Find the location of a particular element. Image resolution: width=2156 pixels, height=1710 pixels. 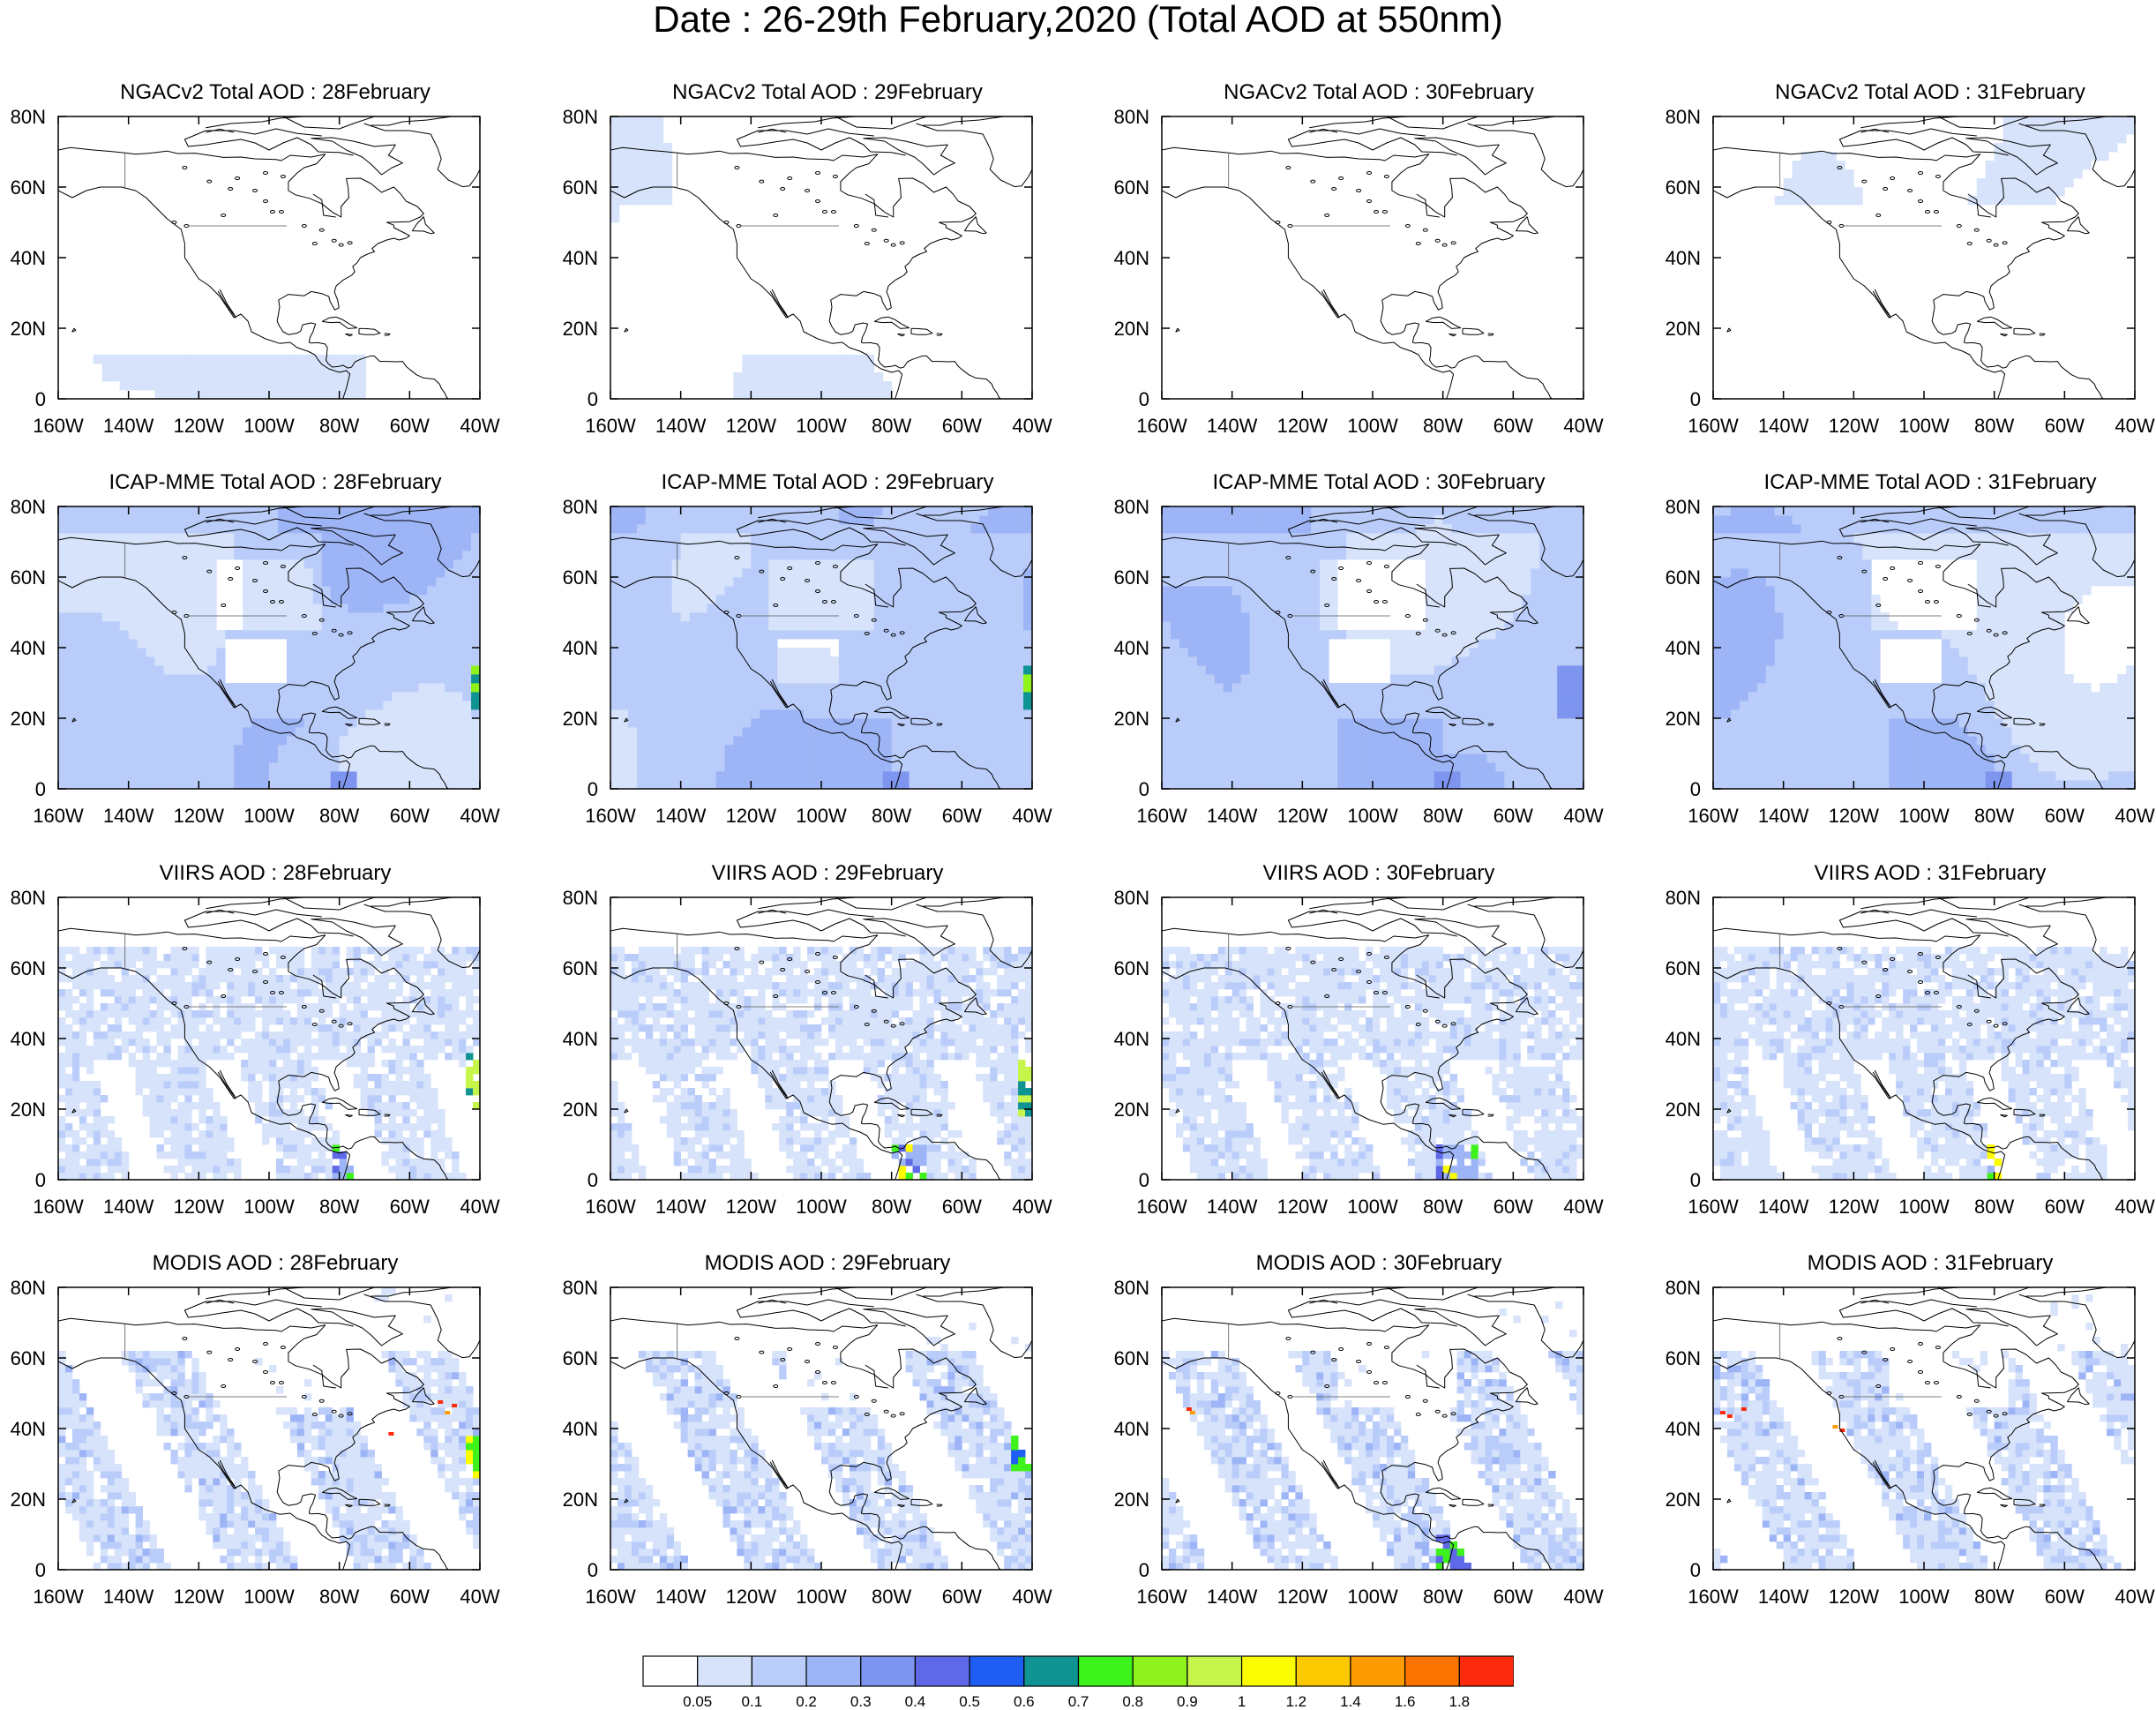

colorbar-label: 0.5 is located at coordinates (969, 1701).